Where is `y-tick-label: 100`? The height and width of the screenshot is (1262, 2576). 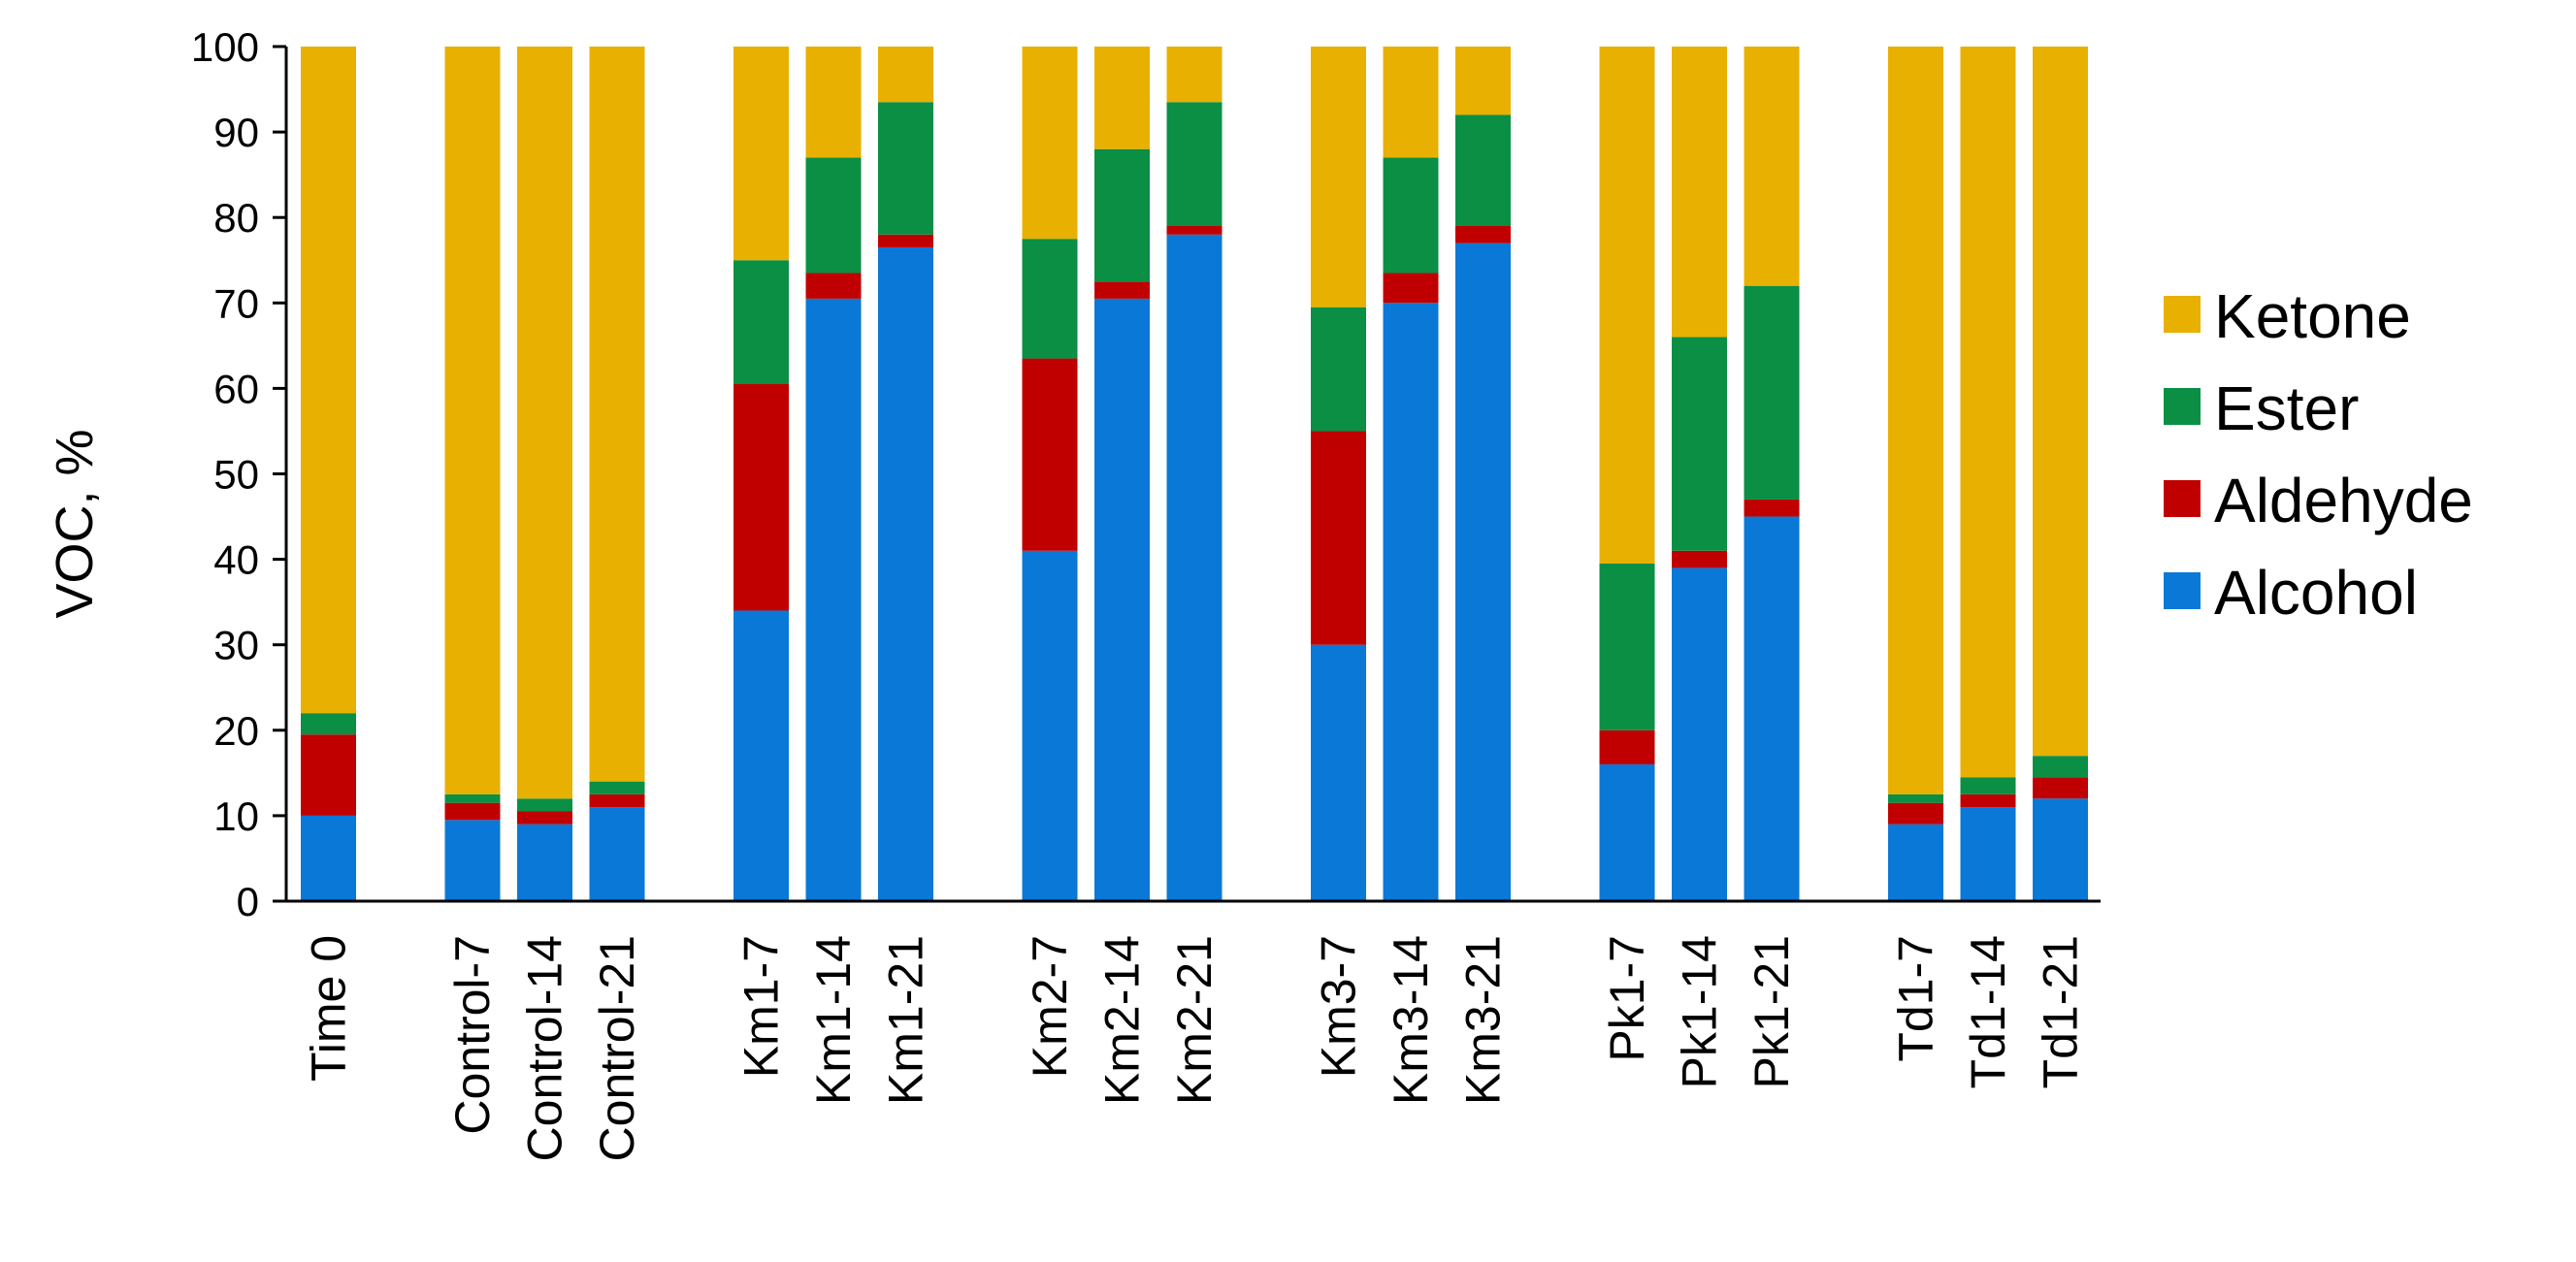 y-tick-label: 100 is located at coordinates (225, 47).